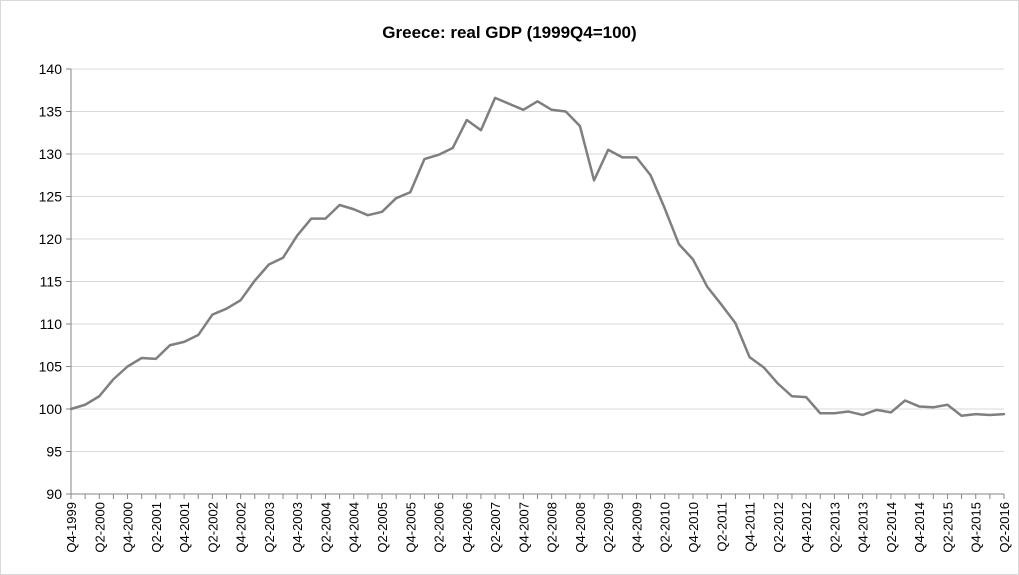 This screenshot has height=575, width=1019. I want to click on x-tick-label: Q2-2003, so click(269, 527).